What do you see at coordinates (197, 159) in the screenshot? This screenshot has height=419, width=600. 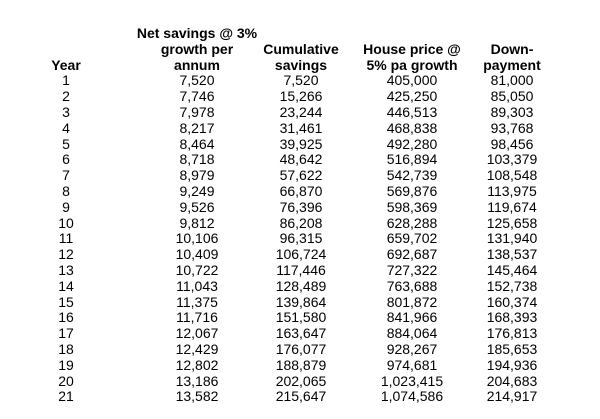 I see `cell-net-savings: 8,718` at bounding box center [197, 159].